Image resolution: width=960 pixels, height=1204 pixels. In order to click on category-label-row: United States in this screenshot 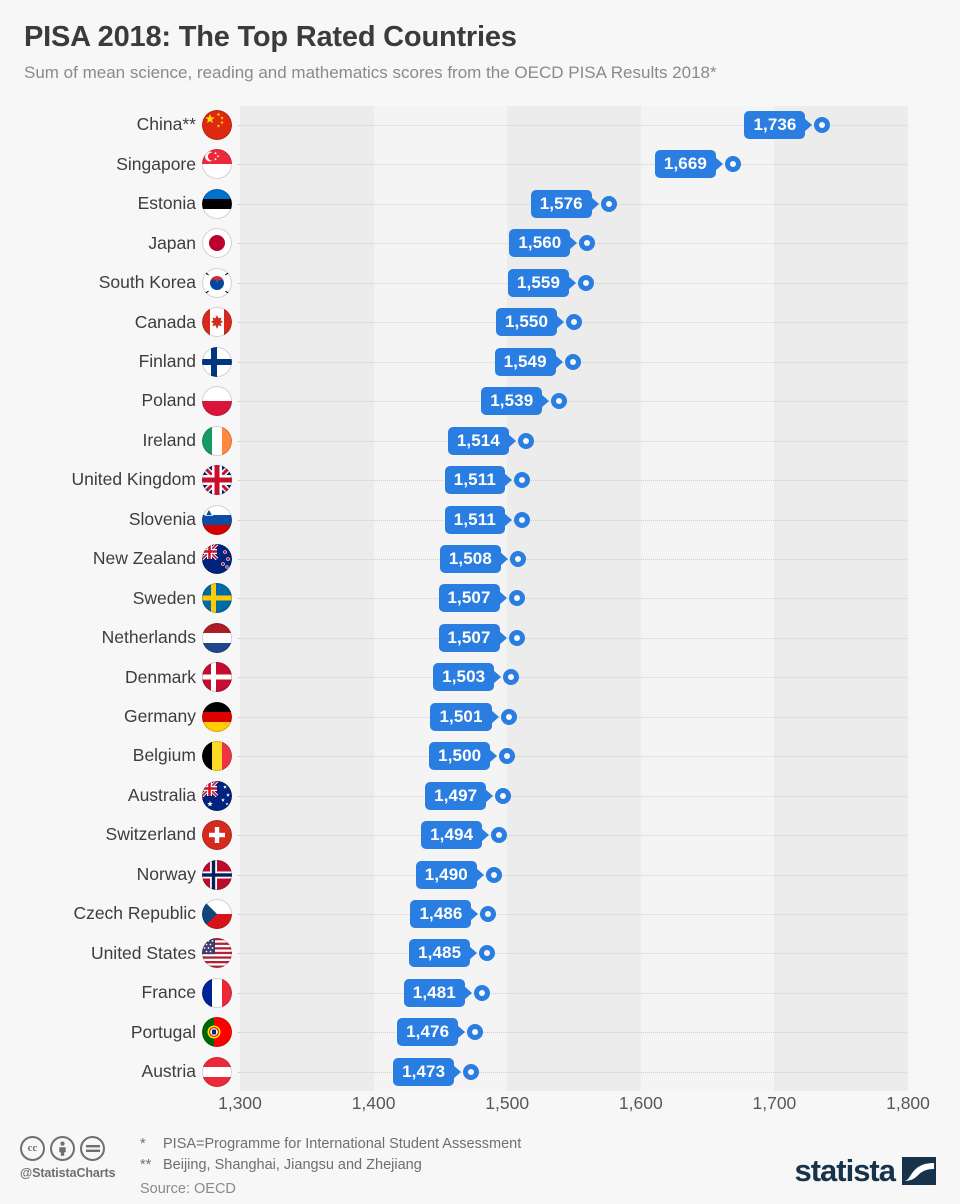, I will do `click(116, 953)`.